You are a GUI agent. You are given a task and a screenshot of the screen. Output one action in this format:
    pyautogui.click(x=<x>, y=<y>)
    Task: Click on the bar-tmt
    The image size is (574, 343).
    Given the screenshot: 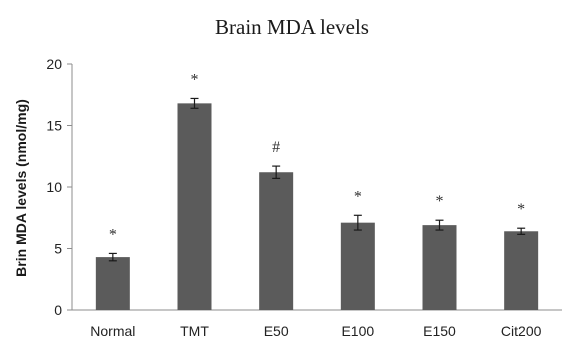 What is the action you would take?
    pyautogui.click(x=194, y=206)
    